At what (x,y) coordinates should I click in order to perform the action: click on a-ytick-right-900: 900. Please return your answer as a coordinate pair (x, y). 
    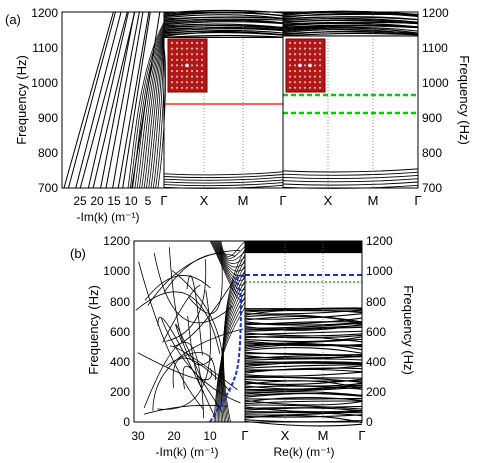
    Looking at the image, I should click on (432, 118).